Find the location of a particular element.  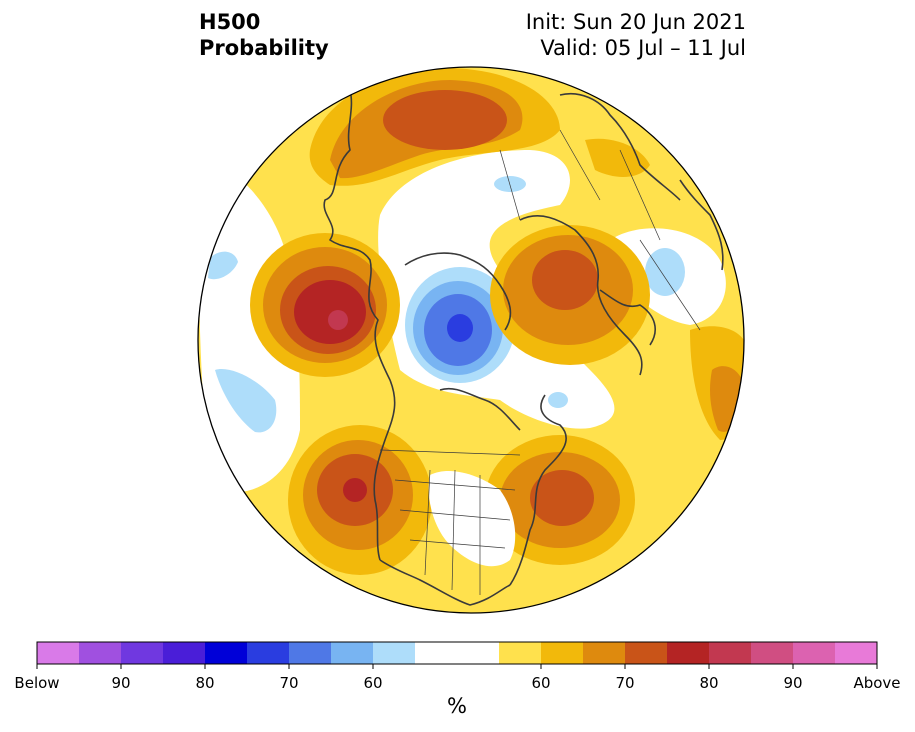

colorbar-unit: % is located at coordinates (457, 706).